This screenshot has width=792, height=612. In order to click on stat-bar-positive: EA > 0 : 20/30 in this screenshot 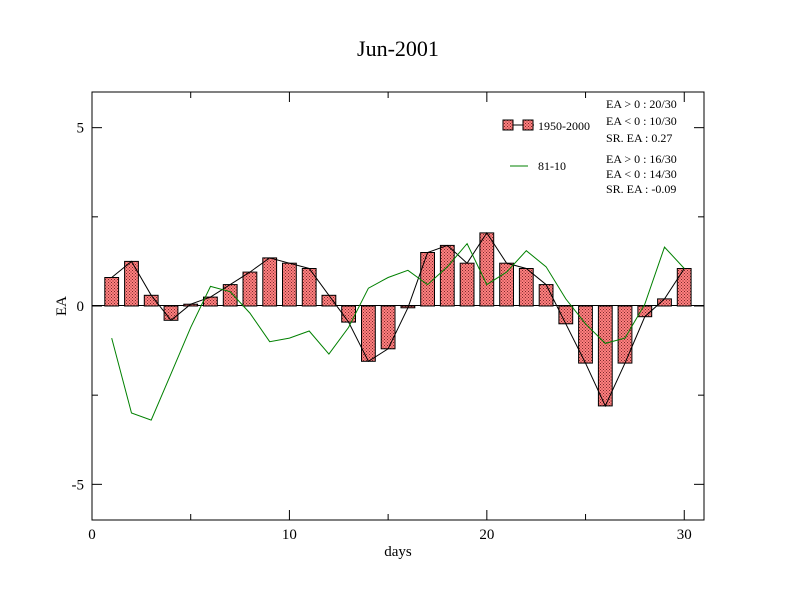, I will do `click(641, 104)`.